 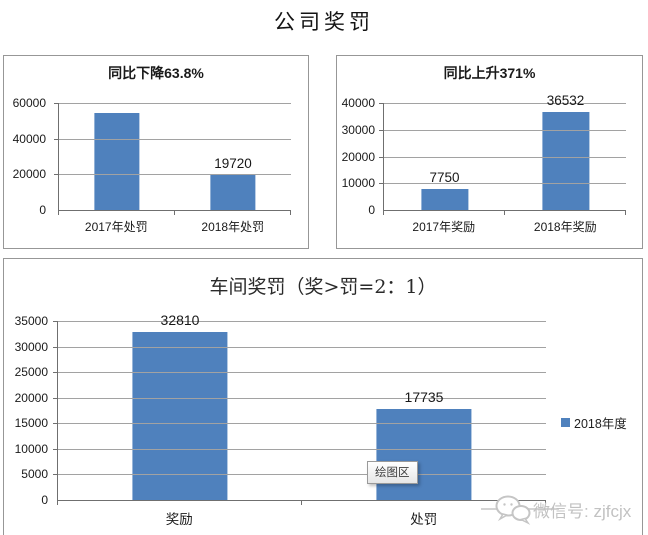 I want to click on page-title: 公司奖罚, so click(x=324, y=22).